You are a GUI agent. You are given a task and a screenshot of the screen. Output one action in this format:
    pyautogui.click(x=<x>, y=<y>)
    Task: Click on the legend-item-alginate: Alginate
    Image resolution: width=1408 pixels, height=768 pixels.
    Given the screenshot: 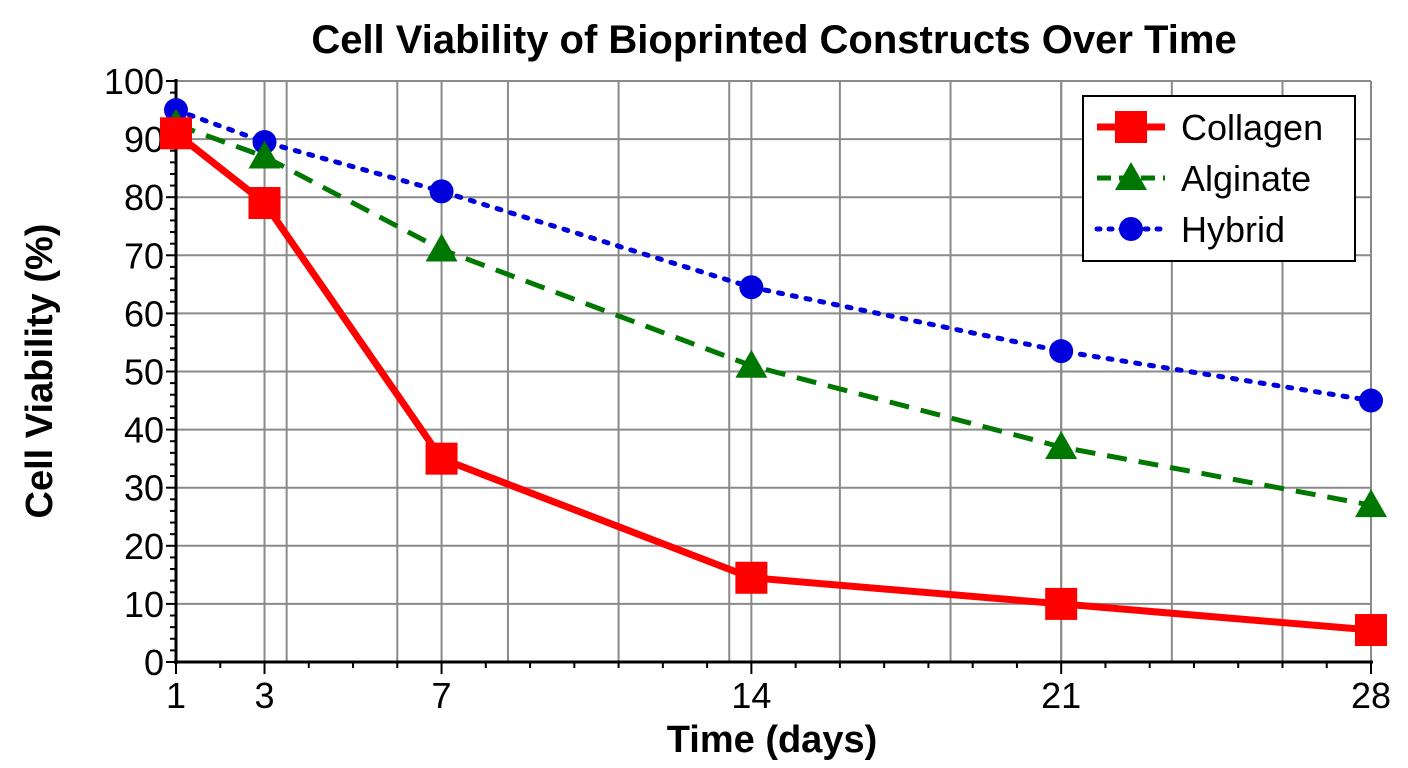 What is the action you would take?
    pyautogui.click(x=1204, y=178)
    